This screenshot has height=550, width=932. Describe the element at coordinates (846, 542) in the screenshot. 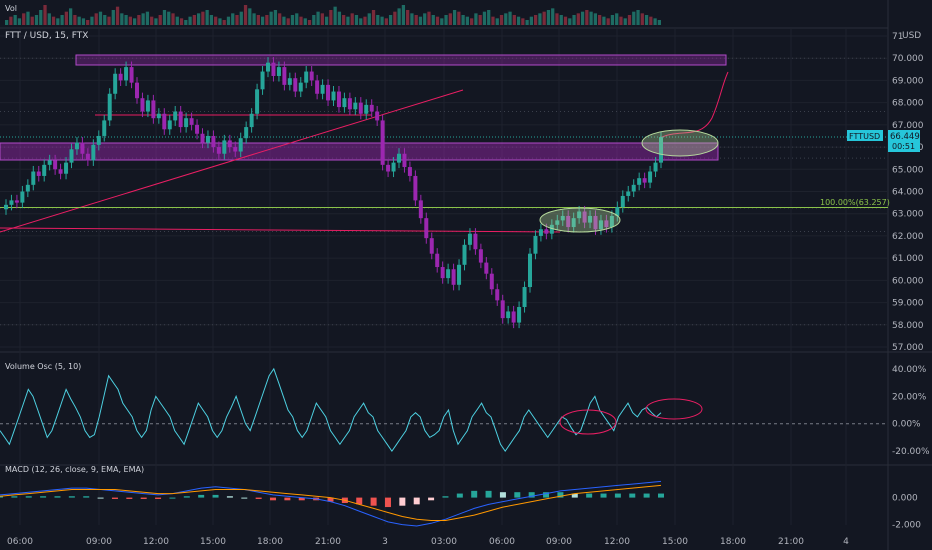

I see `time-tick-label: 4` at that location.